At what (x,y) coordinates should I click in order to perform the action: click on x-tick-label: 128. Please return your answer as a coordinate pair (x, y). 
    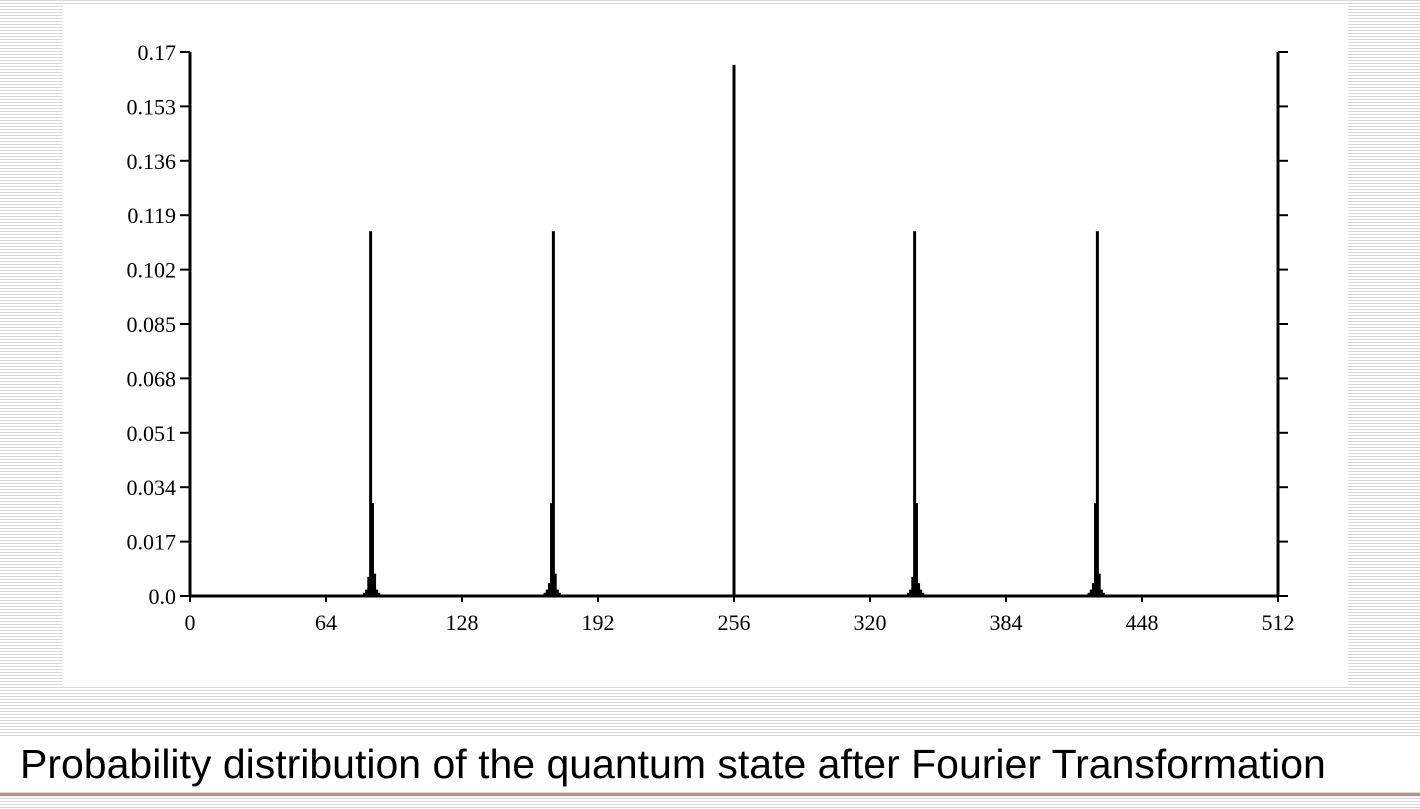
    Looking at the image, I should click on (462, 622).